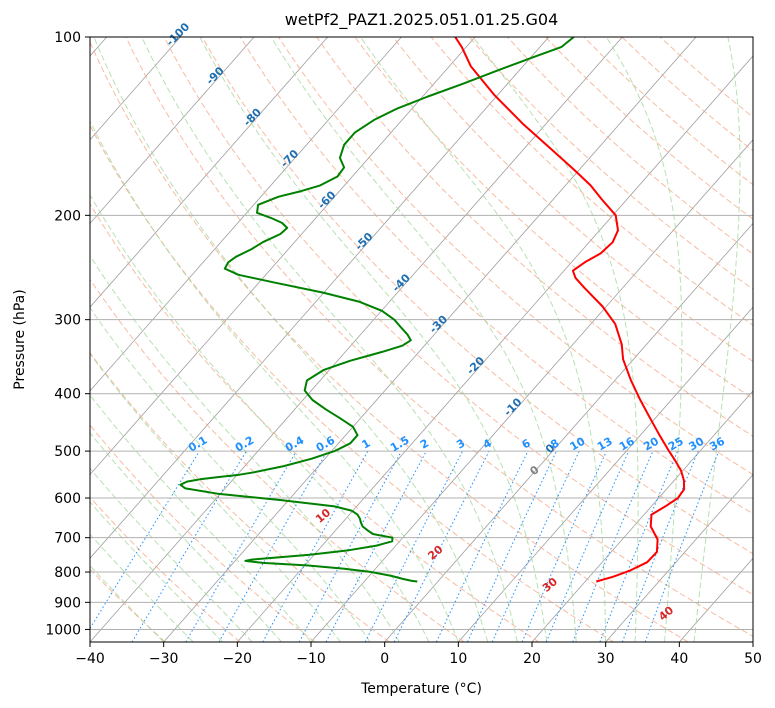 This screenshot has height=708, width=775. Describe the element at coordinates (679, 659) in the screenshot. I see `x-tick-label: 40` at that location.